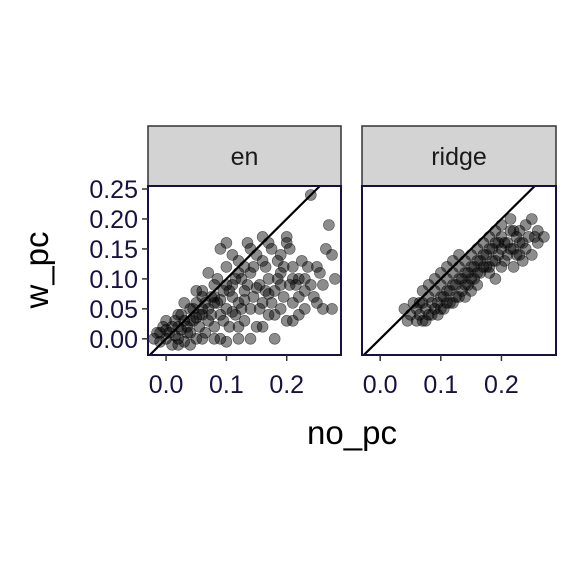 The image size is (576, 576). I want to click on y-tick-label: 0.20, so click(113, 220).